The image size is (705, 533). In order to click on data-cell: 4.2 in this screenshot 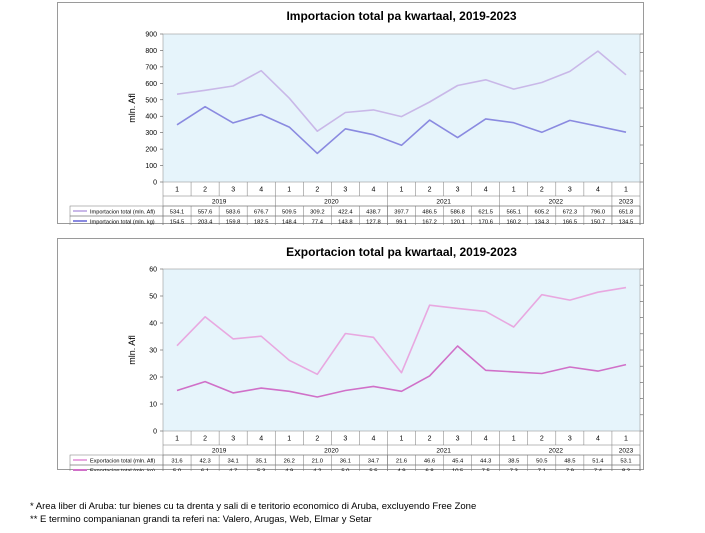, I will do `click(317, 469)`.